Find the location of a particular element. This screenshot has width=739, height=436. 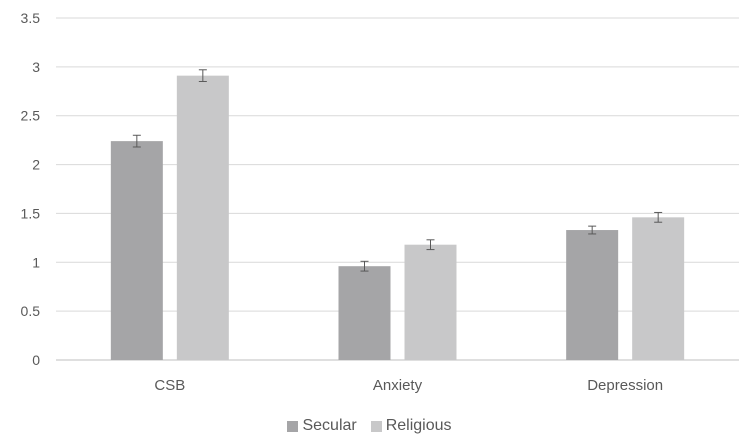

y-tick-label: 3.5 is located at coordinates (31, 18).